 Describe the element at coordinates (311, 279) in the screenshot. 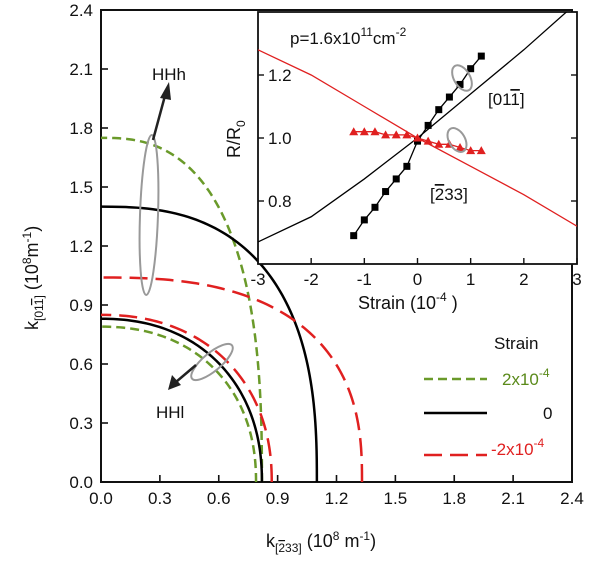

I see `inset-x-tick-label: -2` at that location.